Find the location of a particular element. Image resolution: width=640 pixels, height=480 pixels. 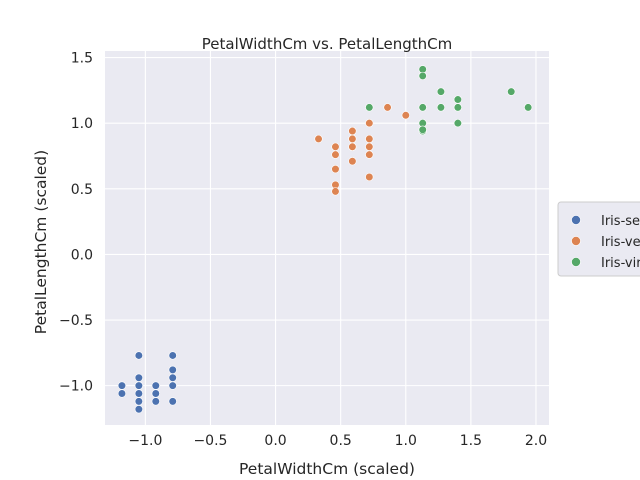

x-tick-label: −1.0 is located at coordinates (145, 441).